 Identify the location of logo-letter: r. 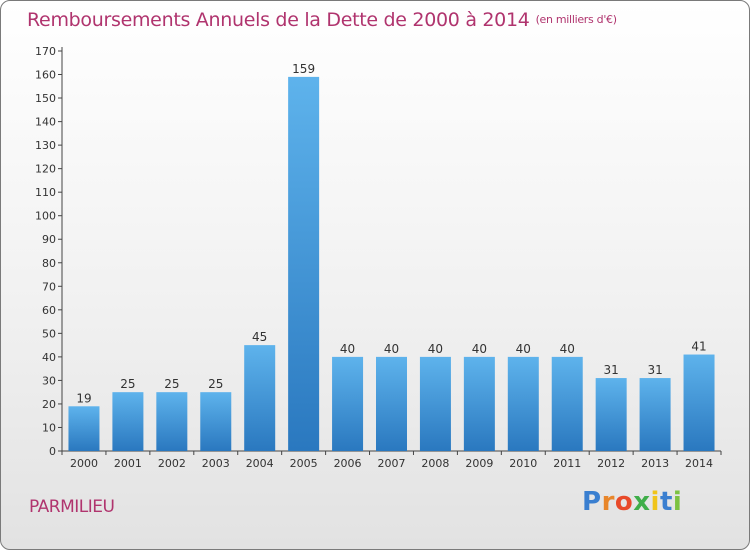
(608, 502).